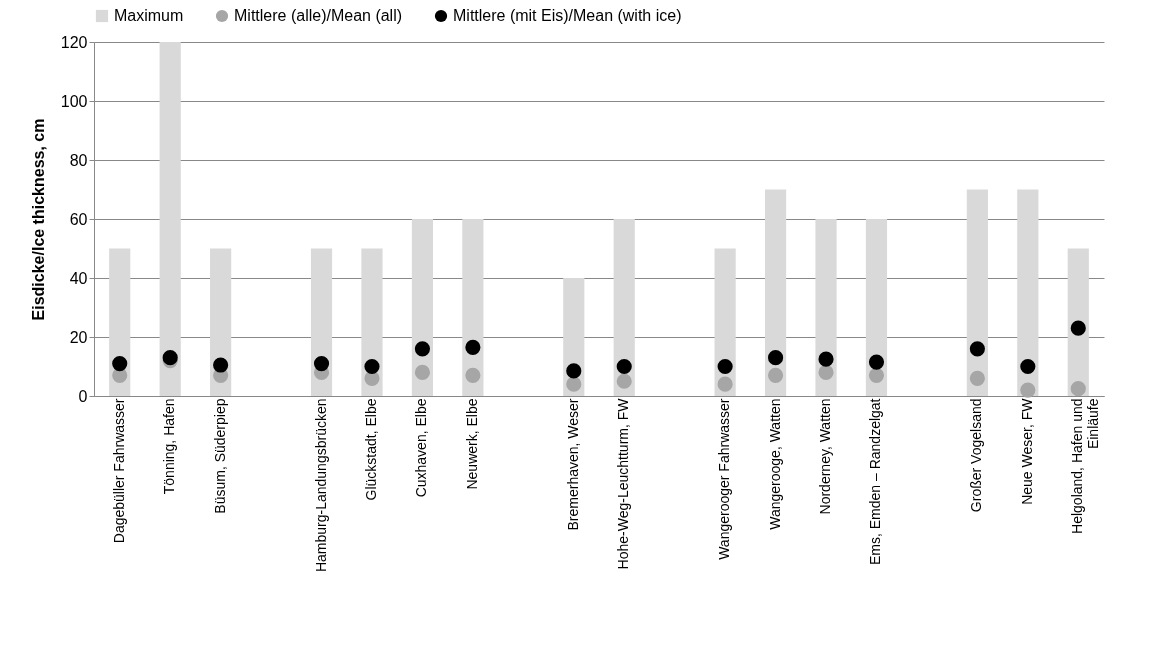 This screenshot has height=666, width=1164. Describe the element at coordinates (74, 101) in the screenshot. I see `y-tick-label: 100` at that location.